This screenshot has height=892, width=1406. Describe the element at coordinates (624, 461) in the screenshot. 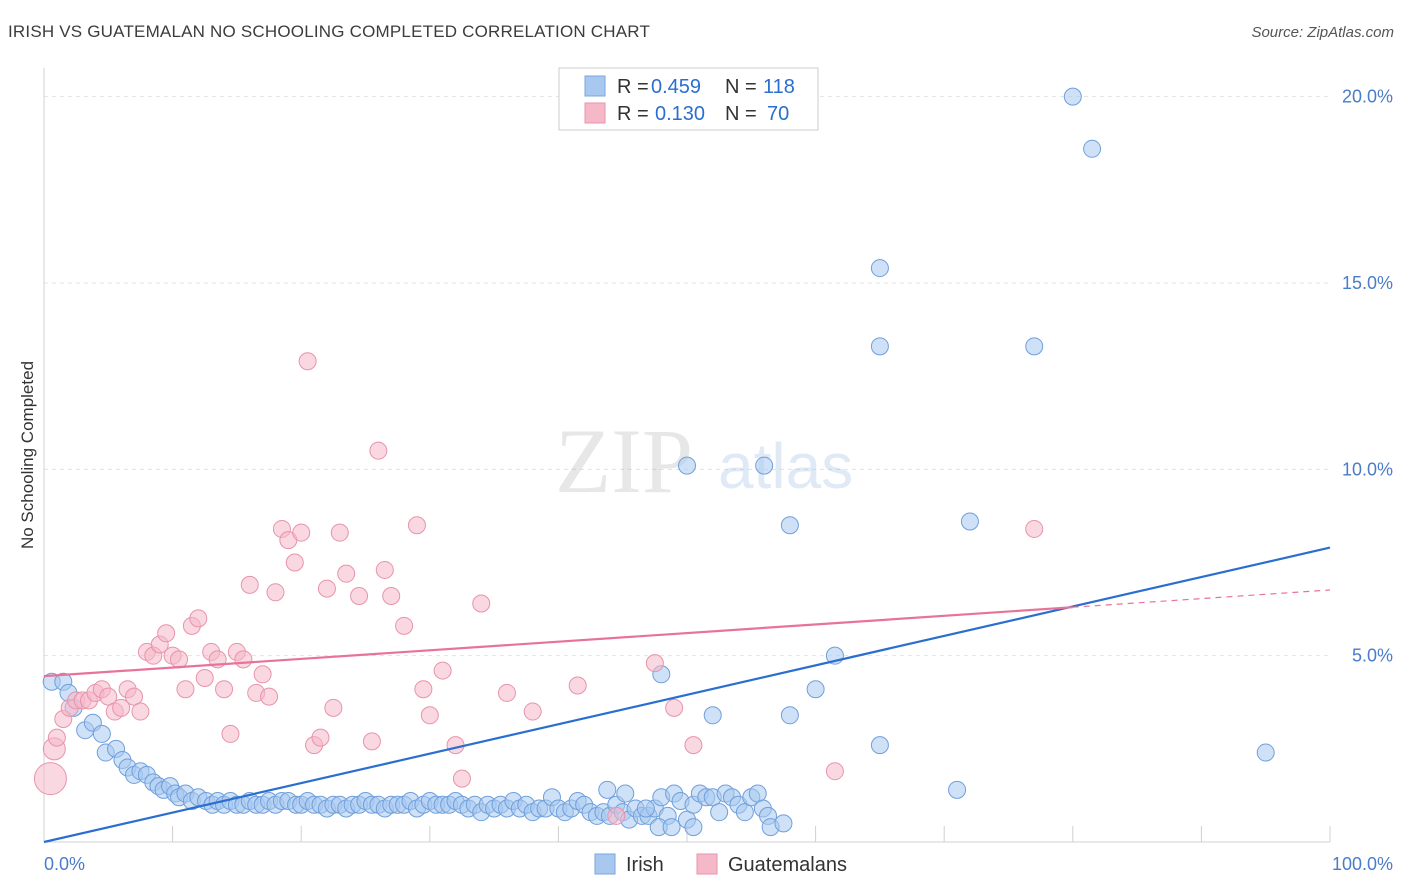

I see `watermark-zip: ZIP` at that location.